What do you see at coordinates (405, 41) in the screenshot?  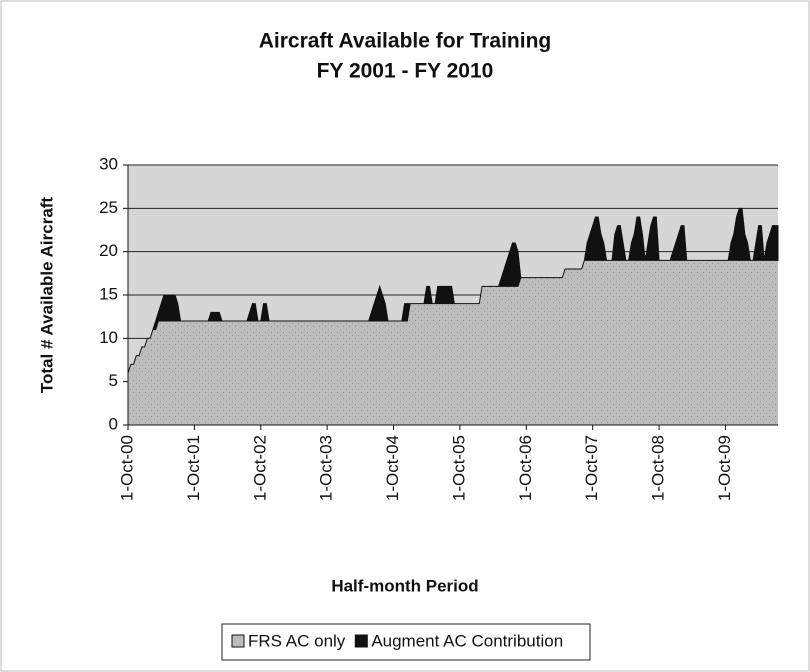 I see `chart-title: Aircraft Available for Training` at bounding box center [405, 41].